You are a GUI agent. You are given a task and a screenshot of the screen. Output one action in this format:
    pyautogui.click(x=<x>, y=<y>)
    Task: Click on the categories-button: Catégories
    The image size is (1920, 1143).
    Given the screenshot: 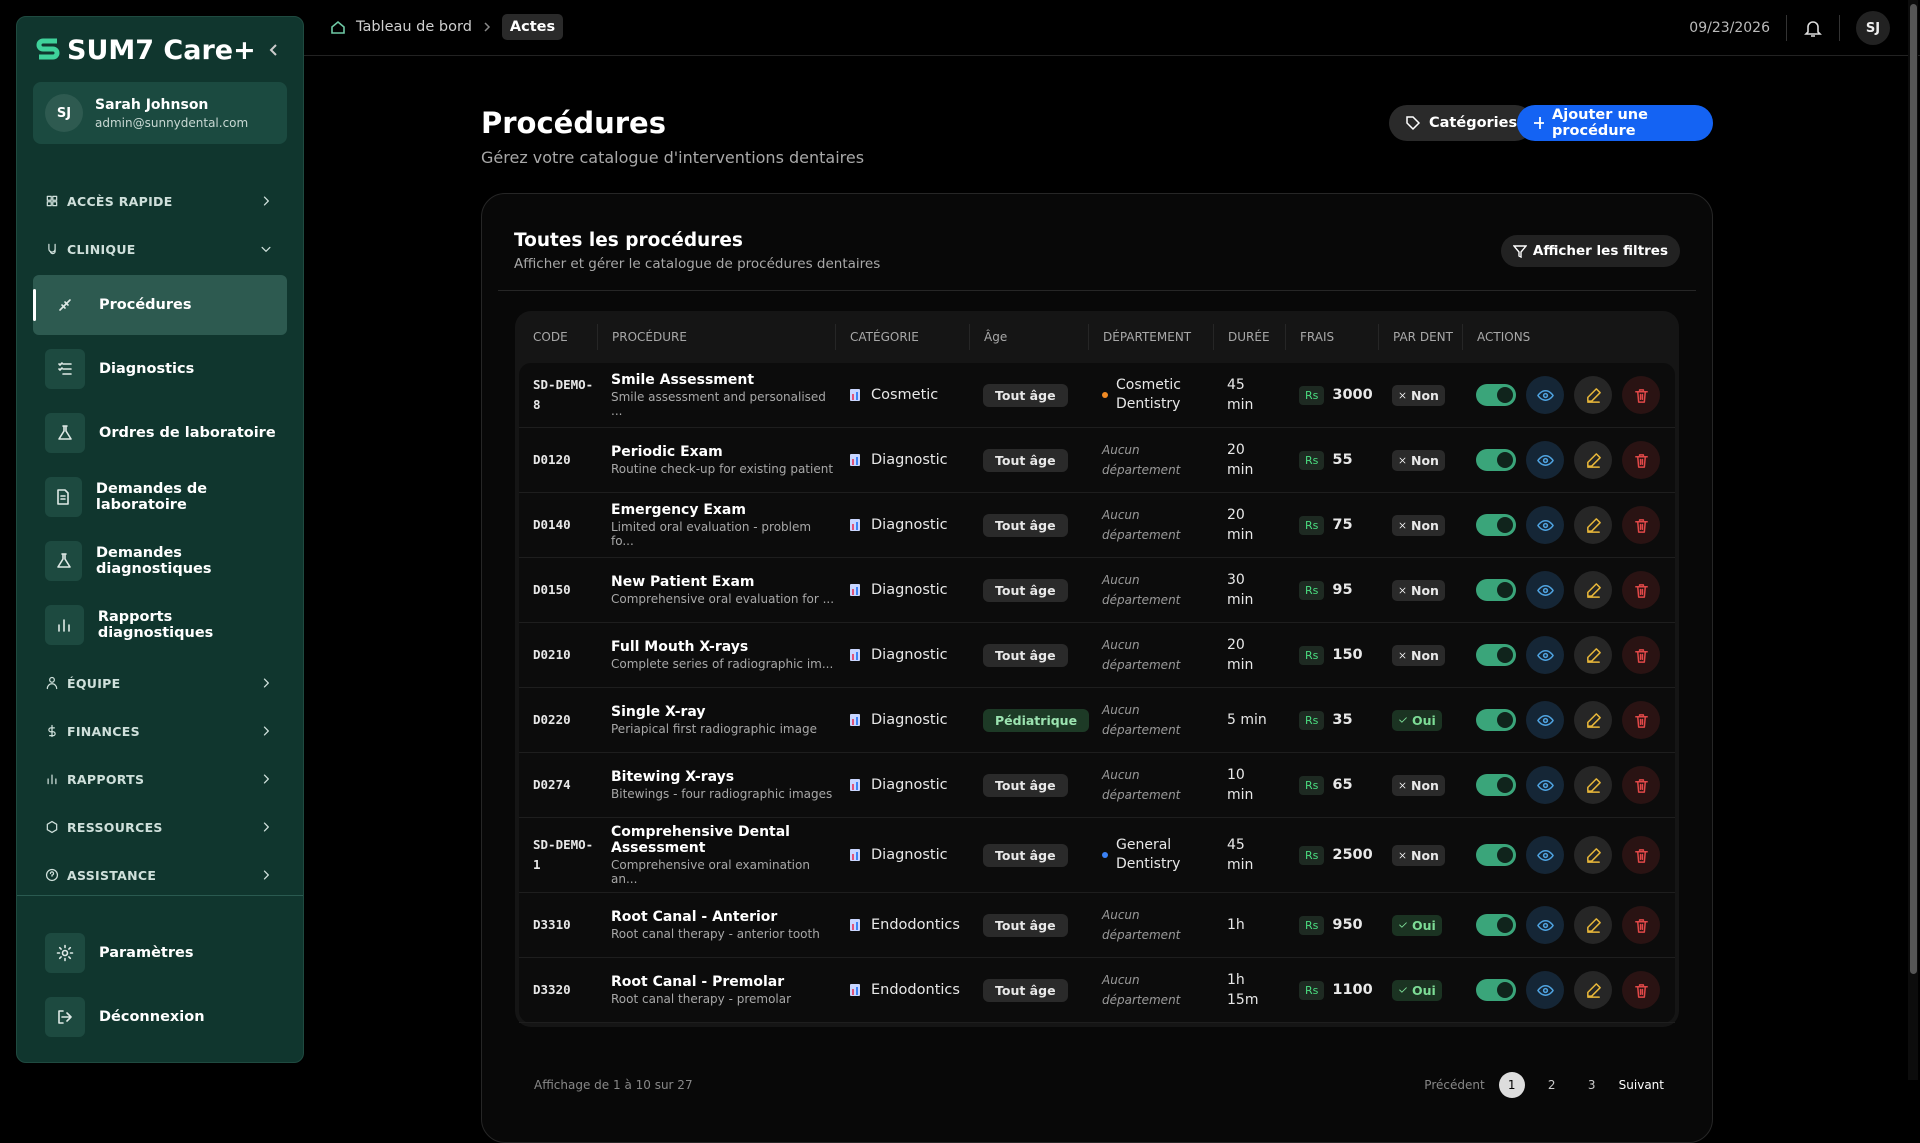 What is the action you would take?
    pyautogui.click(x=1461, y=123)
    